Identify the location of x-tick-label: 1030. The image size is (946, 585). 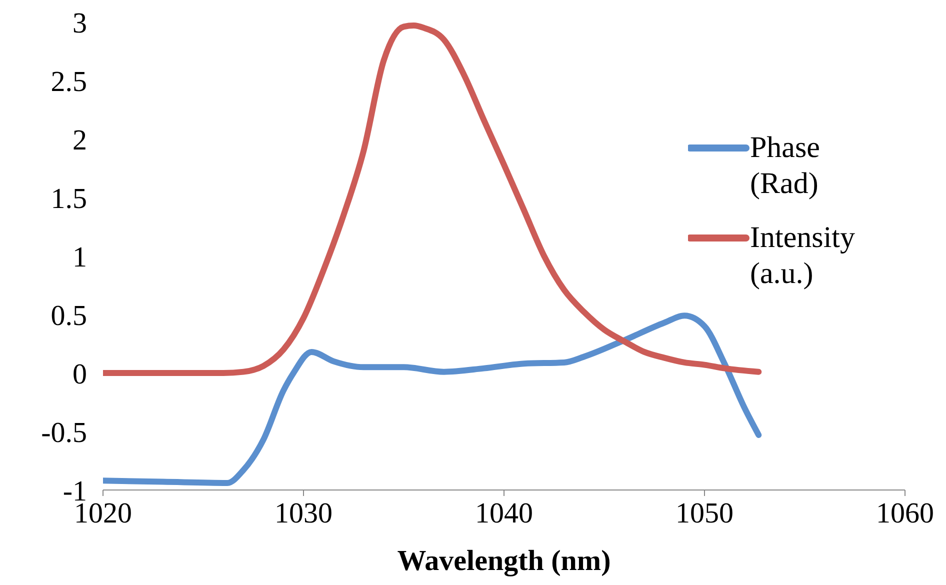
(303, 514).